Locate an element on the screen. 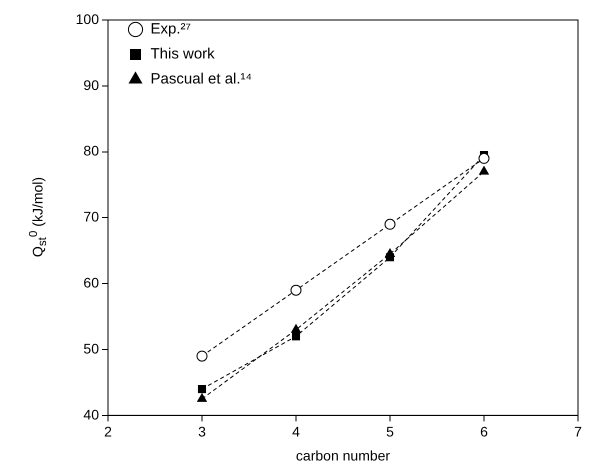 The width and height of the screenshot is (603, 469). legend-label: This work is located at coordinates (183, 54).